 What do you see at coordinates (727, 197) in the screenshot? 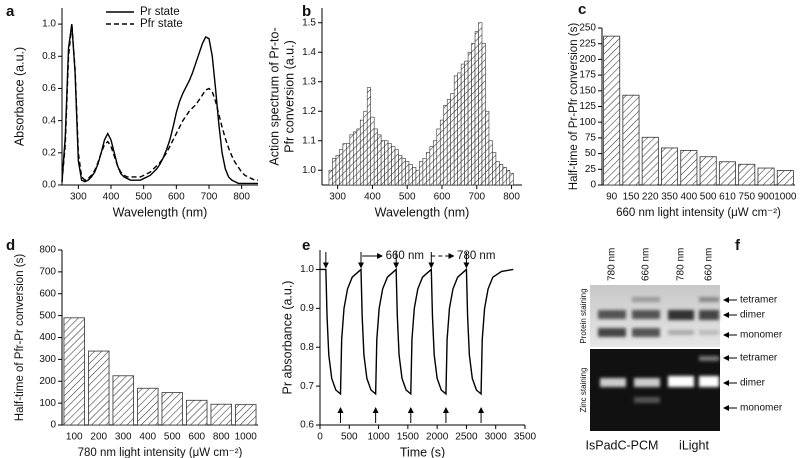
I see `x-tick-label: 610` at bounding box center [727, 197].